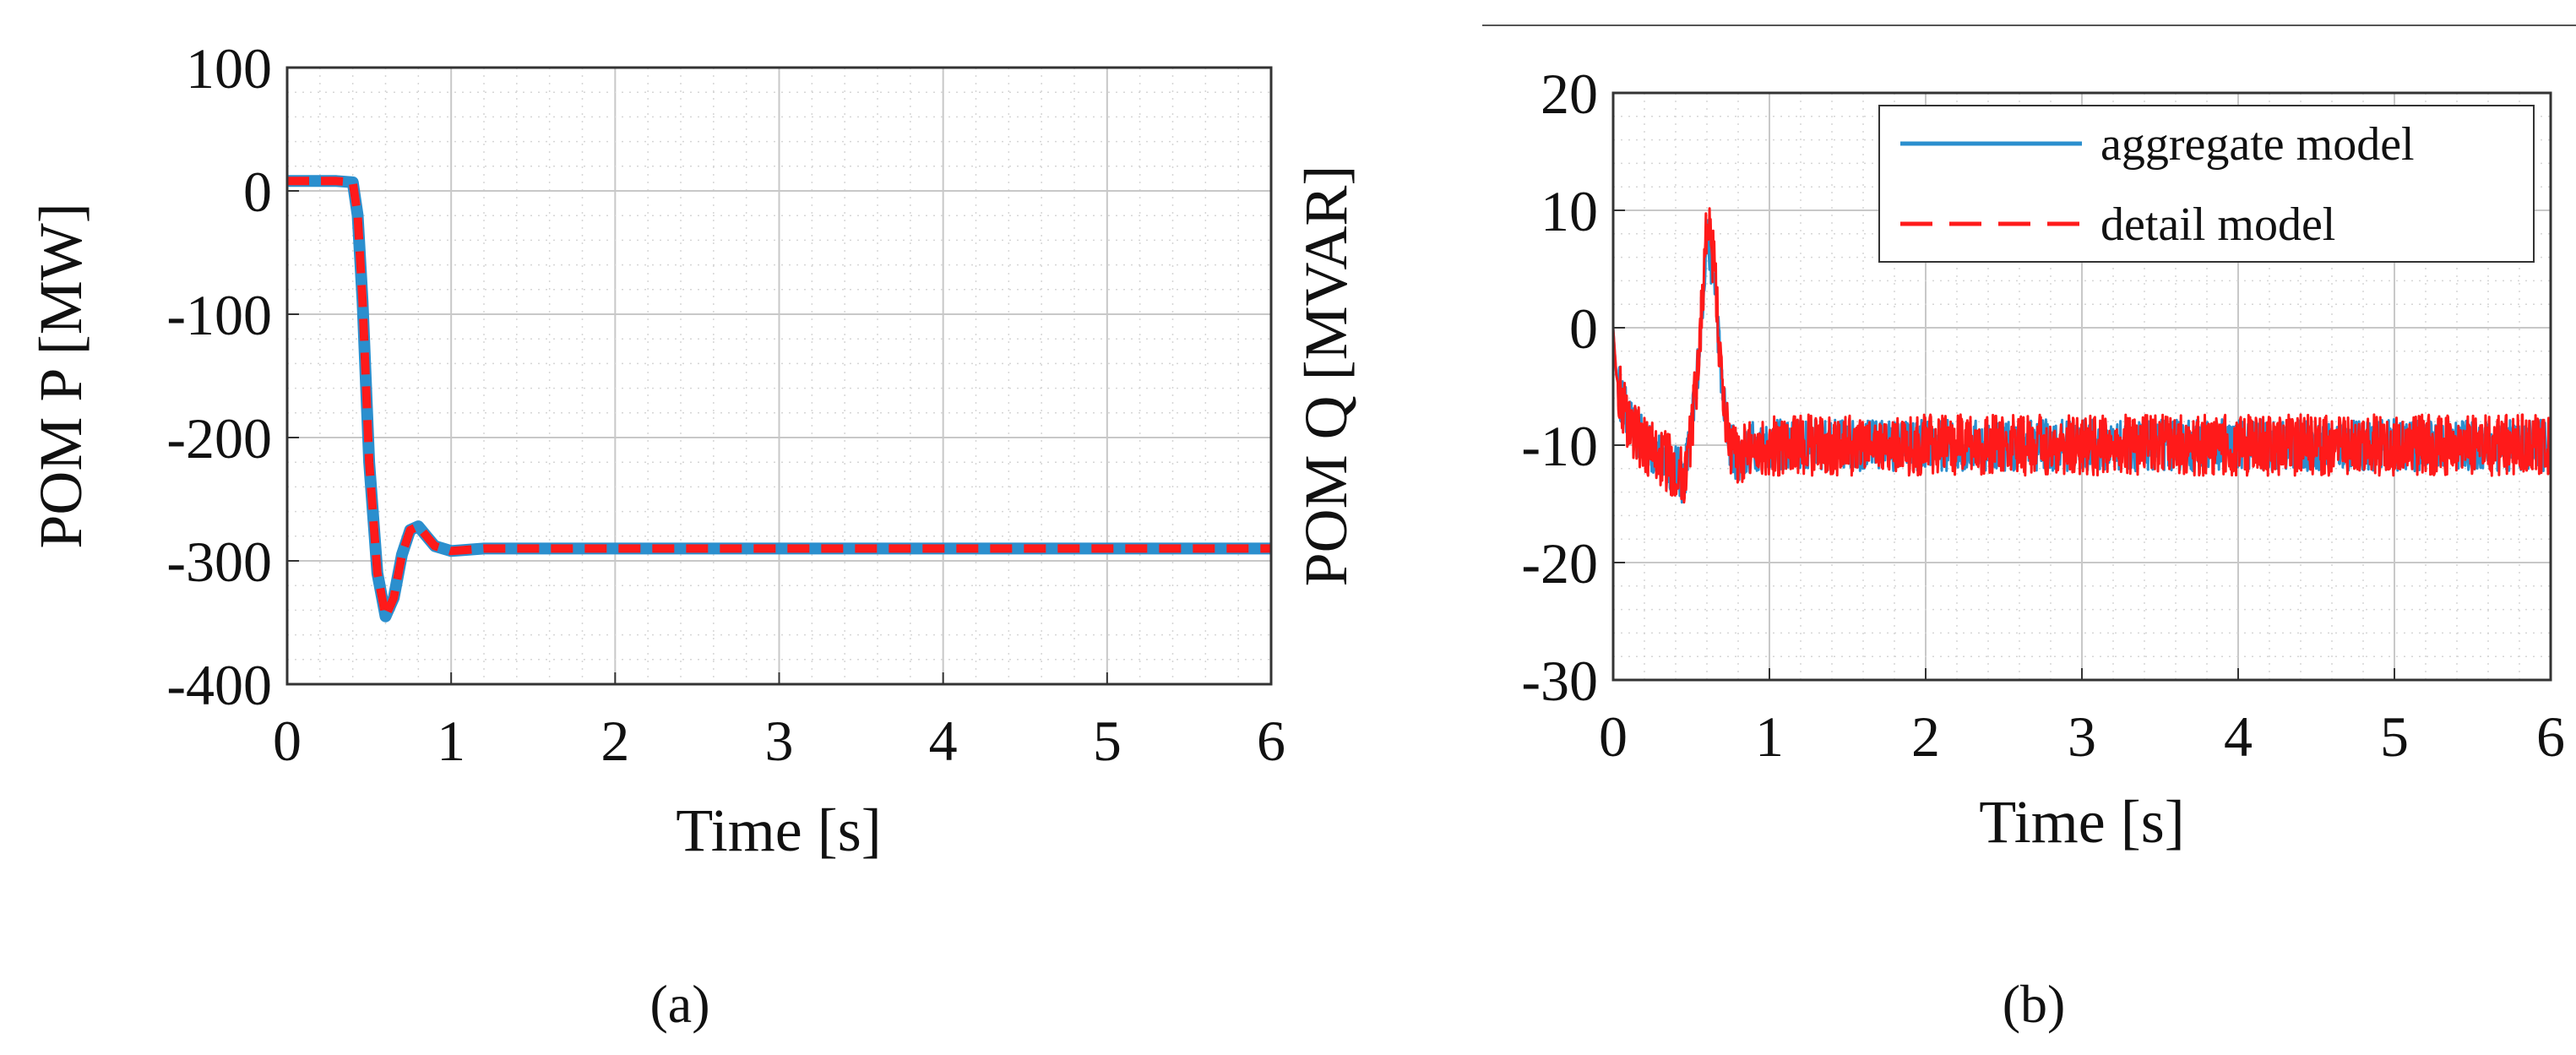 The image size is (2576, 1055). What do you see at coordinates (1569, 94) in the screenshot?
I see `y-tick-label: 20` at bounding box center [1569, 94].